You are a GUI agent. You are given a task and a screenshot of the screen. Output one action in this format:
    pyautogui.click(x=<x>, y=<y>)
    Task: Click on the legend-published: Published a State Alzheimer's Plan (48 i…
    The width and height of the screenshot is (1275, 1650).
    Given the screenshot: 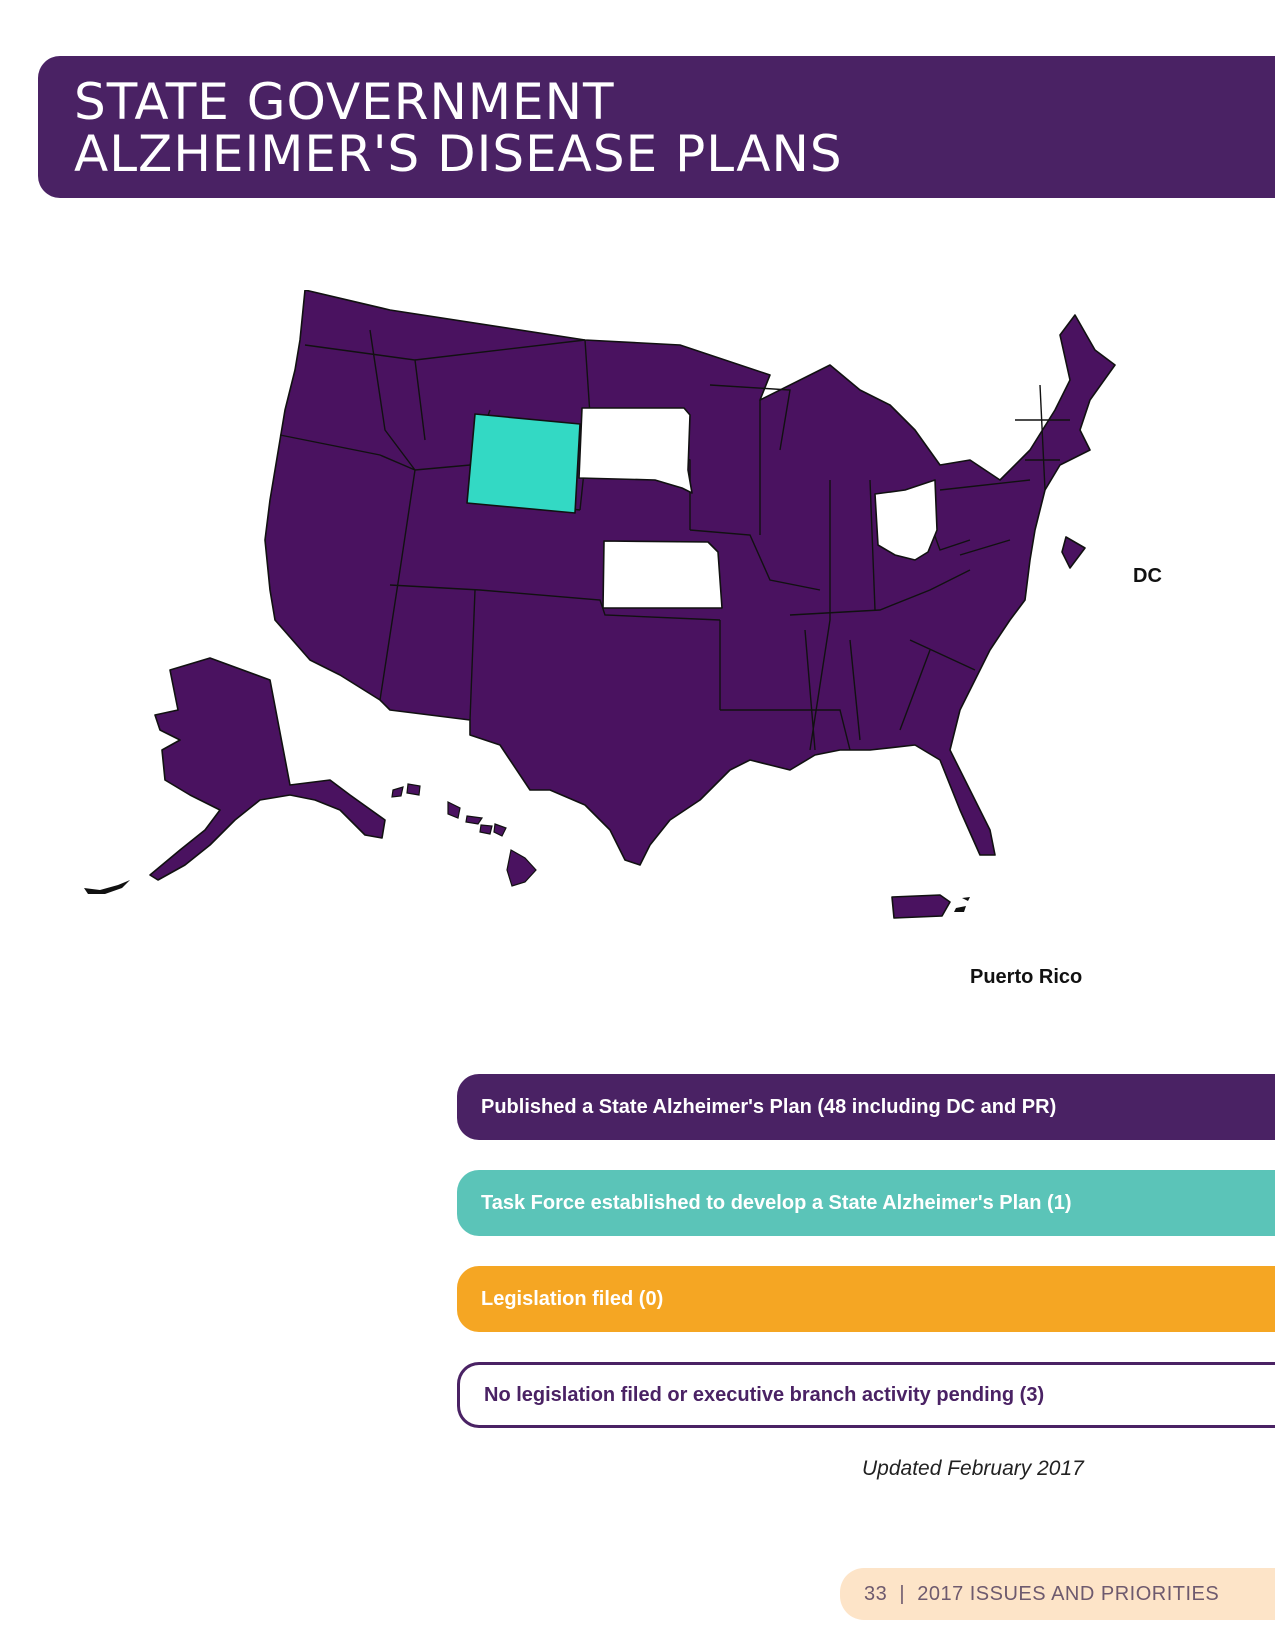 What is the action you would take?
    pyautogui.click(x=866, y=1107)
    